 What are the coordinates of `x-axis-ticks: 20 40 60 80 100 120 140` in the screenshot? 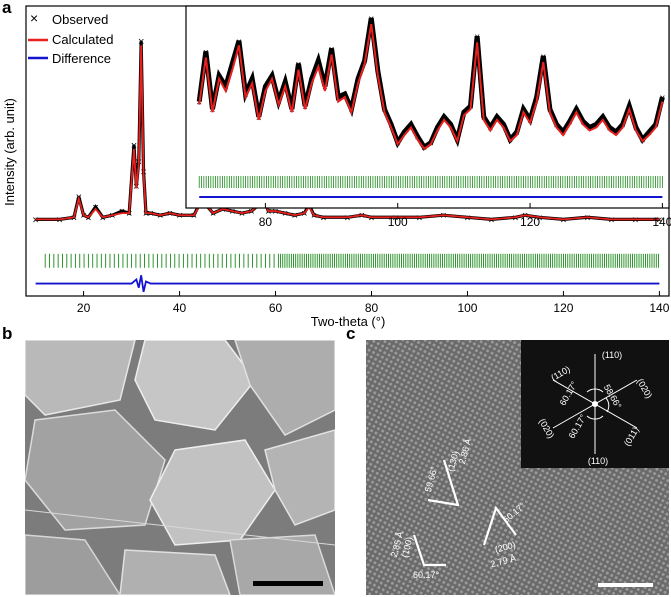 It's located at (373, 303).